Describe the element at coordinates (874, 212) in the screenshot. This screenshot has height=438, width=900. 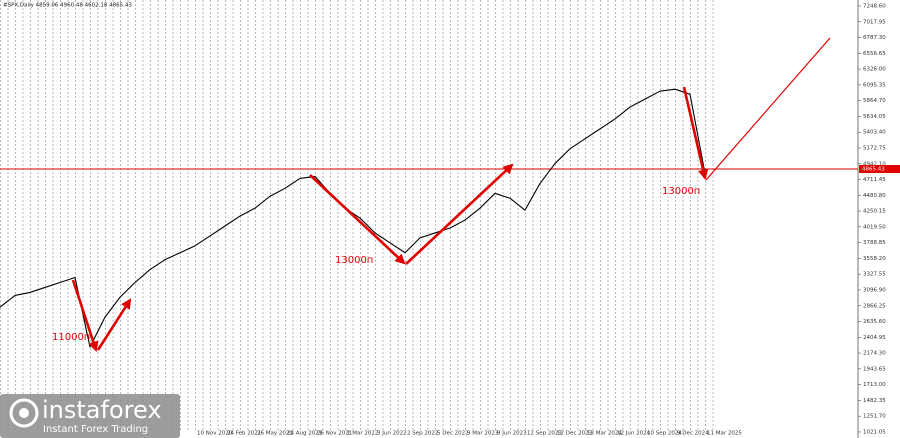
I see `y-tick-label: 4250.15` at that location.